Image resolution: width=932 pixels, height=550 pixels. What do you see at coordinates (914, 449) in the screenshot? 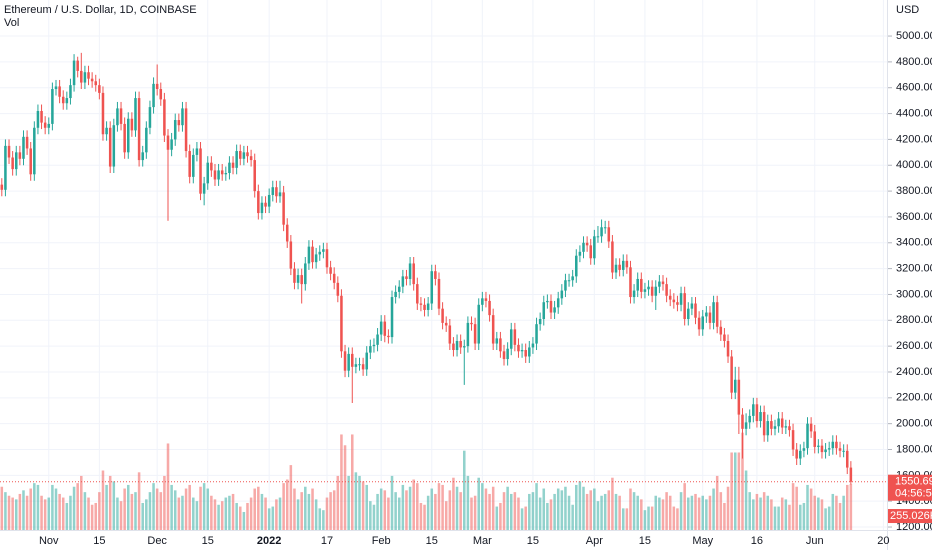
I see `y-tick-label: 1800.00` at bounding box center [914, 449].